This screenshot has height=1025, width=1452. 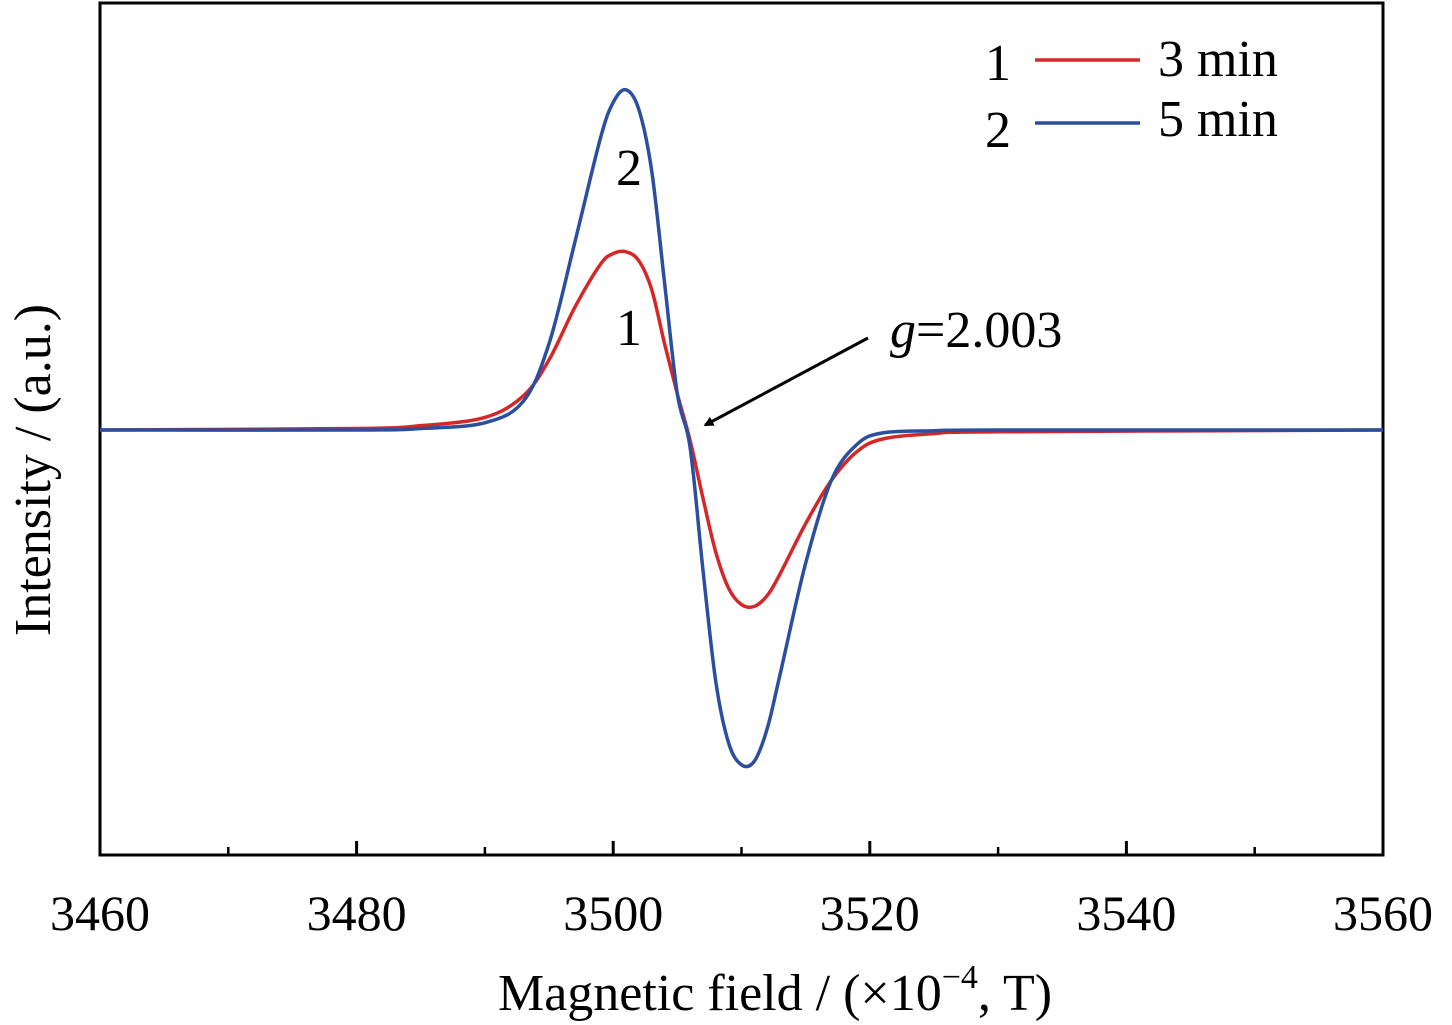 What do you see at coordinates (33, 470) in the screenshot?
I see `y-axis-title: Intensity / (a.u.)` at bounding box center [33, 470].